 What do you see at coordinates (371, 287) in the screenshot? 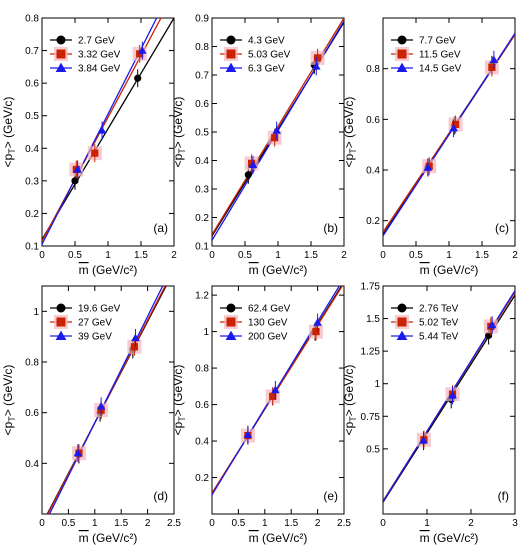
I see `y-tick-label: 1.75` at bounding box center [371, 287].